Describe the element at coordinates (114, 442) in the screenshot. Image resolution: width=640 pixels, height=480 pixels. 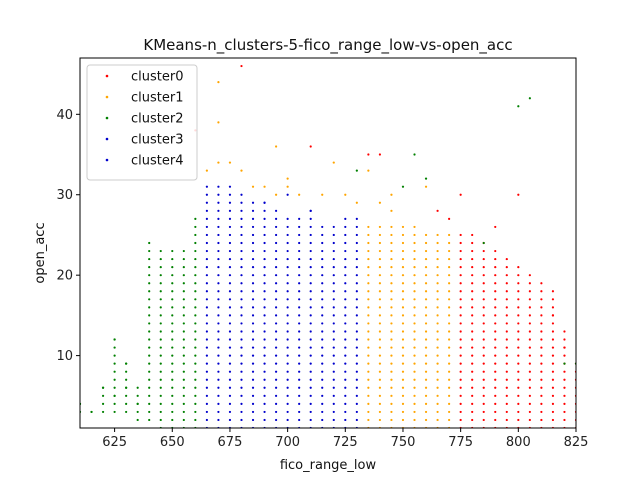
I see `x-tick-label: 625` at that location.